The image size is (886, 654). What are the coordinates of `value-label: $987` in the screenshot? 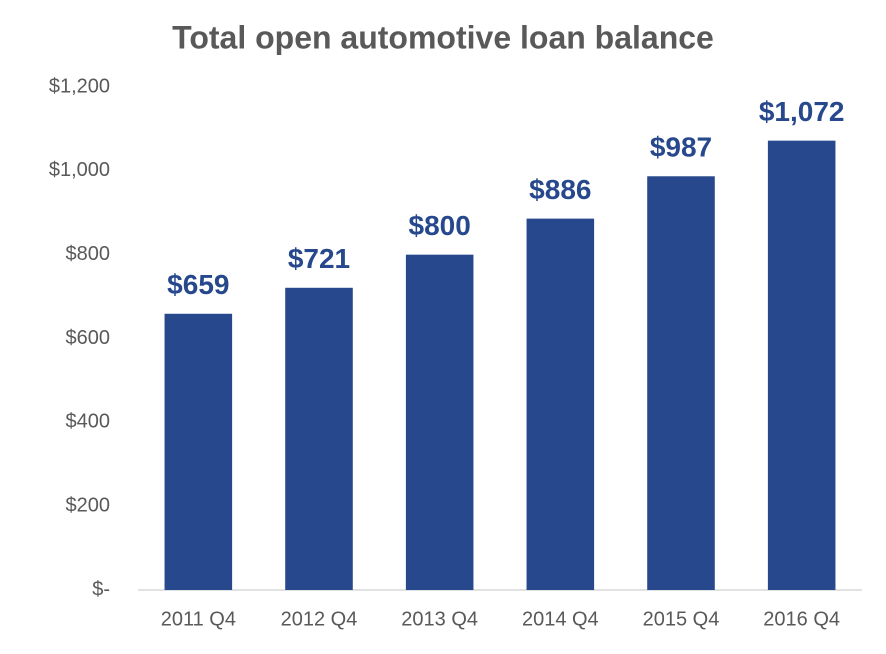 It's located at (681, 147).